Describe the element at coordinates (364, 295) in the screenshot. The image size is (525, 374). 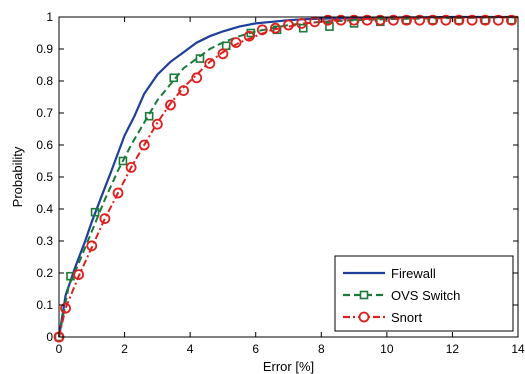
I see `legend-marker-square` at that location.